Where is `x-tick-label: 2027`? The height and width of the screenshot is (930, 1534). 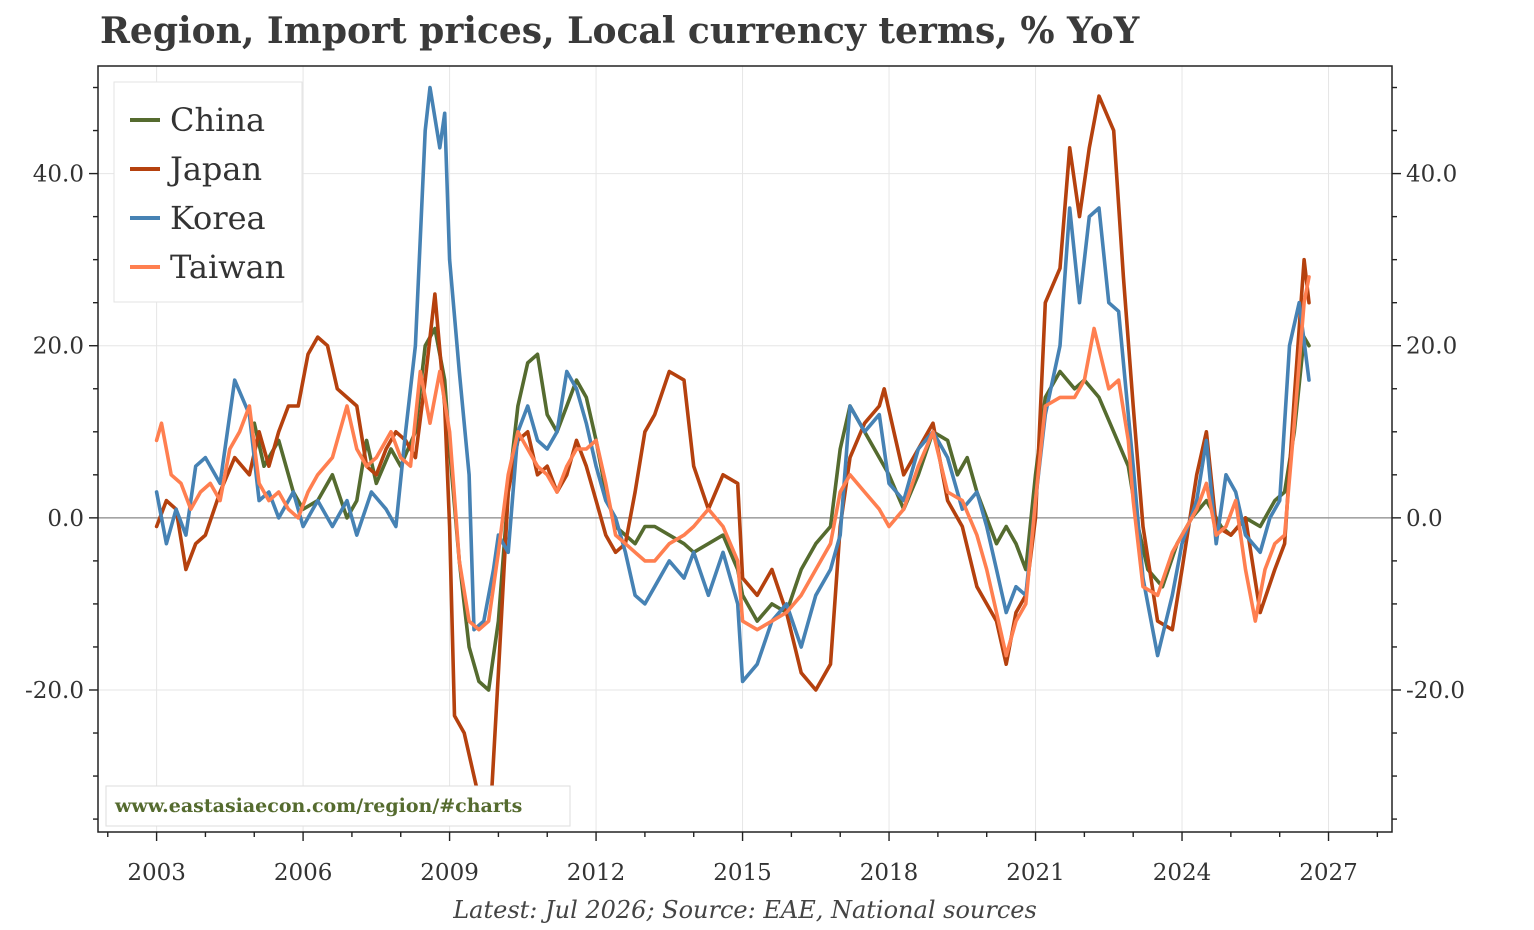
x-tick-label: 2027 is located at coordinates (1328, 873).